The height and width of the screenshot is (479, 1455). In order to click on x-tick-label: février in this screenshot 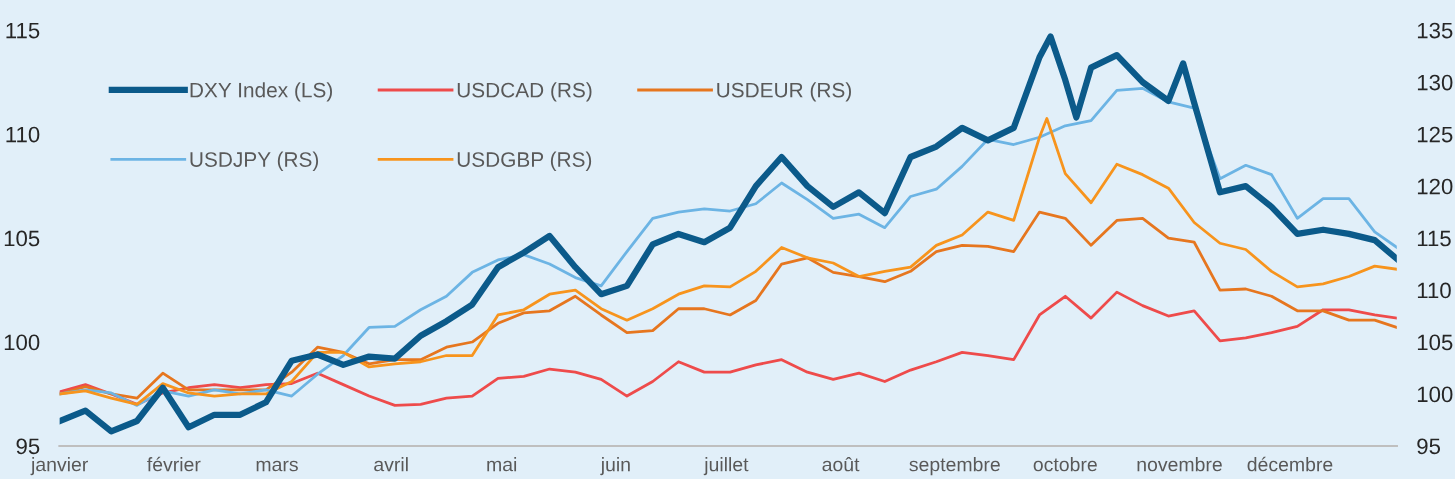, I will do `click(174, 464)`.